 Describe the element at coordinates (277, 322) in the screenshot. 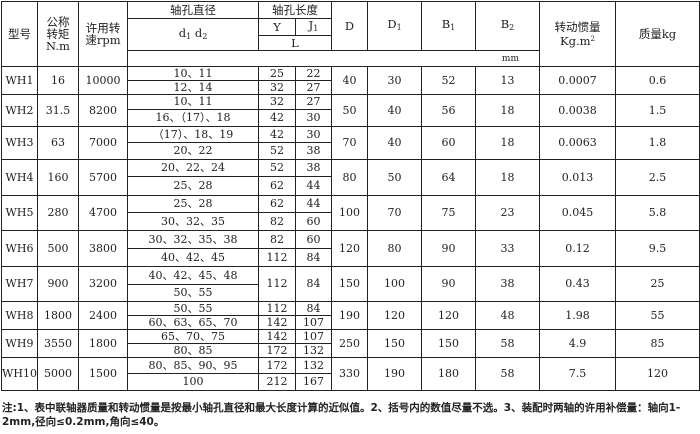

I see `cell-Y: 142` at that location.